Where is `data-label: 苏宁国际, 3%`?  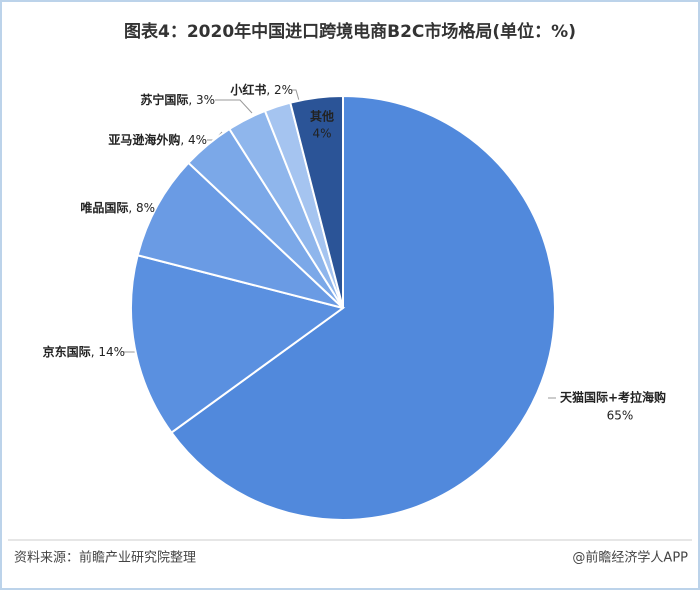 data-label: 苏宁国际, 3% is located at coordinates (177, 99).